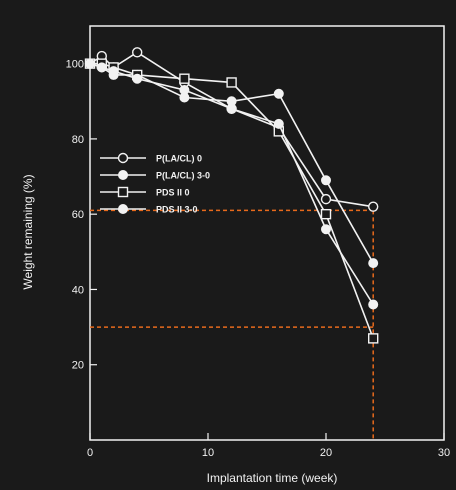 The height and width of the screenshot is (490, 456). What do you see at coordinates (179, 159) in the screenshot?
I see `legend-entry-label: P(LA/CL) 0` at bounding box center [179, 159].